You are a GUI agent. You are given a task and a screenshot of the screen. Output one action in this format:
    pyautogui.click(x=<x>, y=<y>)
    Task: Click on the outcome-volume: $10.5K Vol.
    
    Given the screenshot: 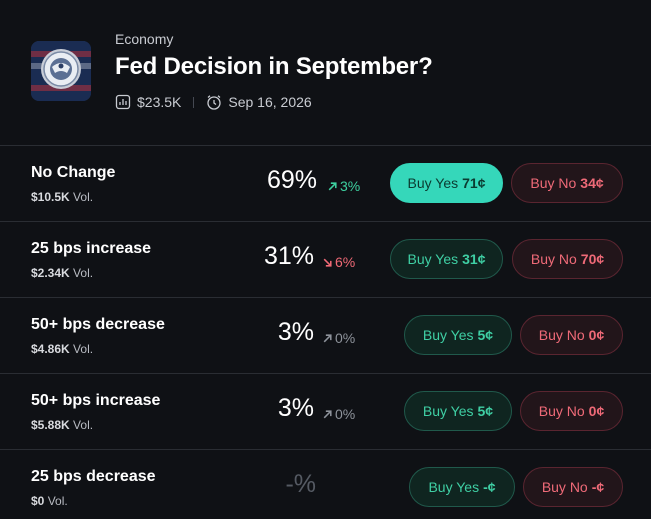 What is the action you would take?
    pyautogui.click(x=62, y=197)
    